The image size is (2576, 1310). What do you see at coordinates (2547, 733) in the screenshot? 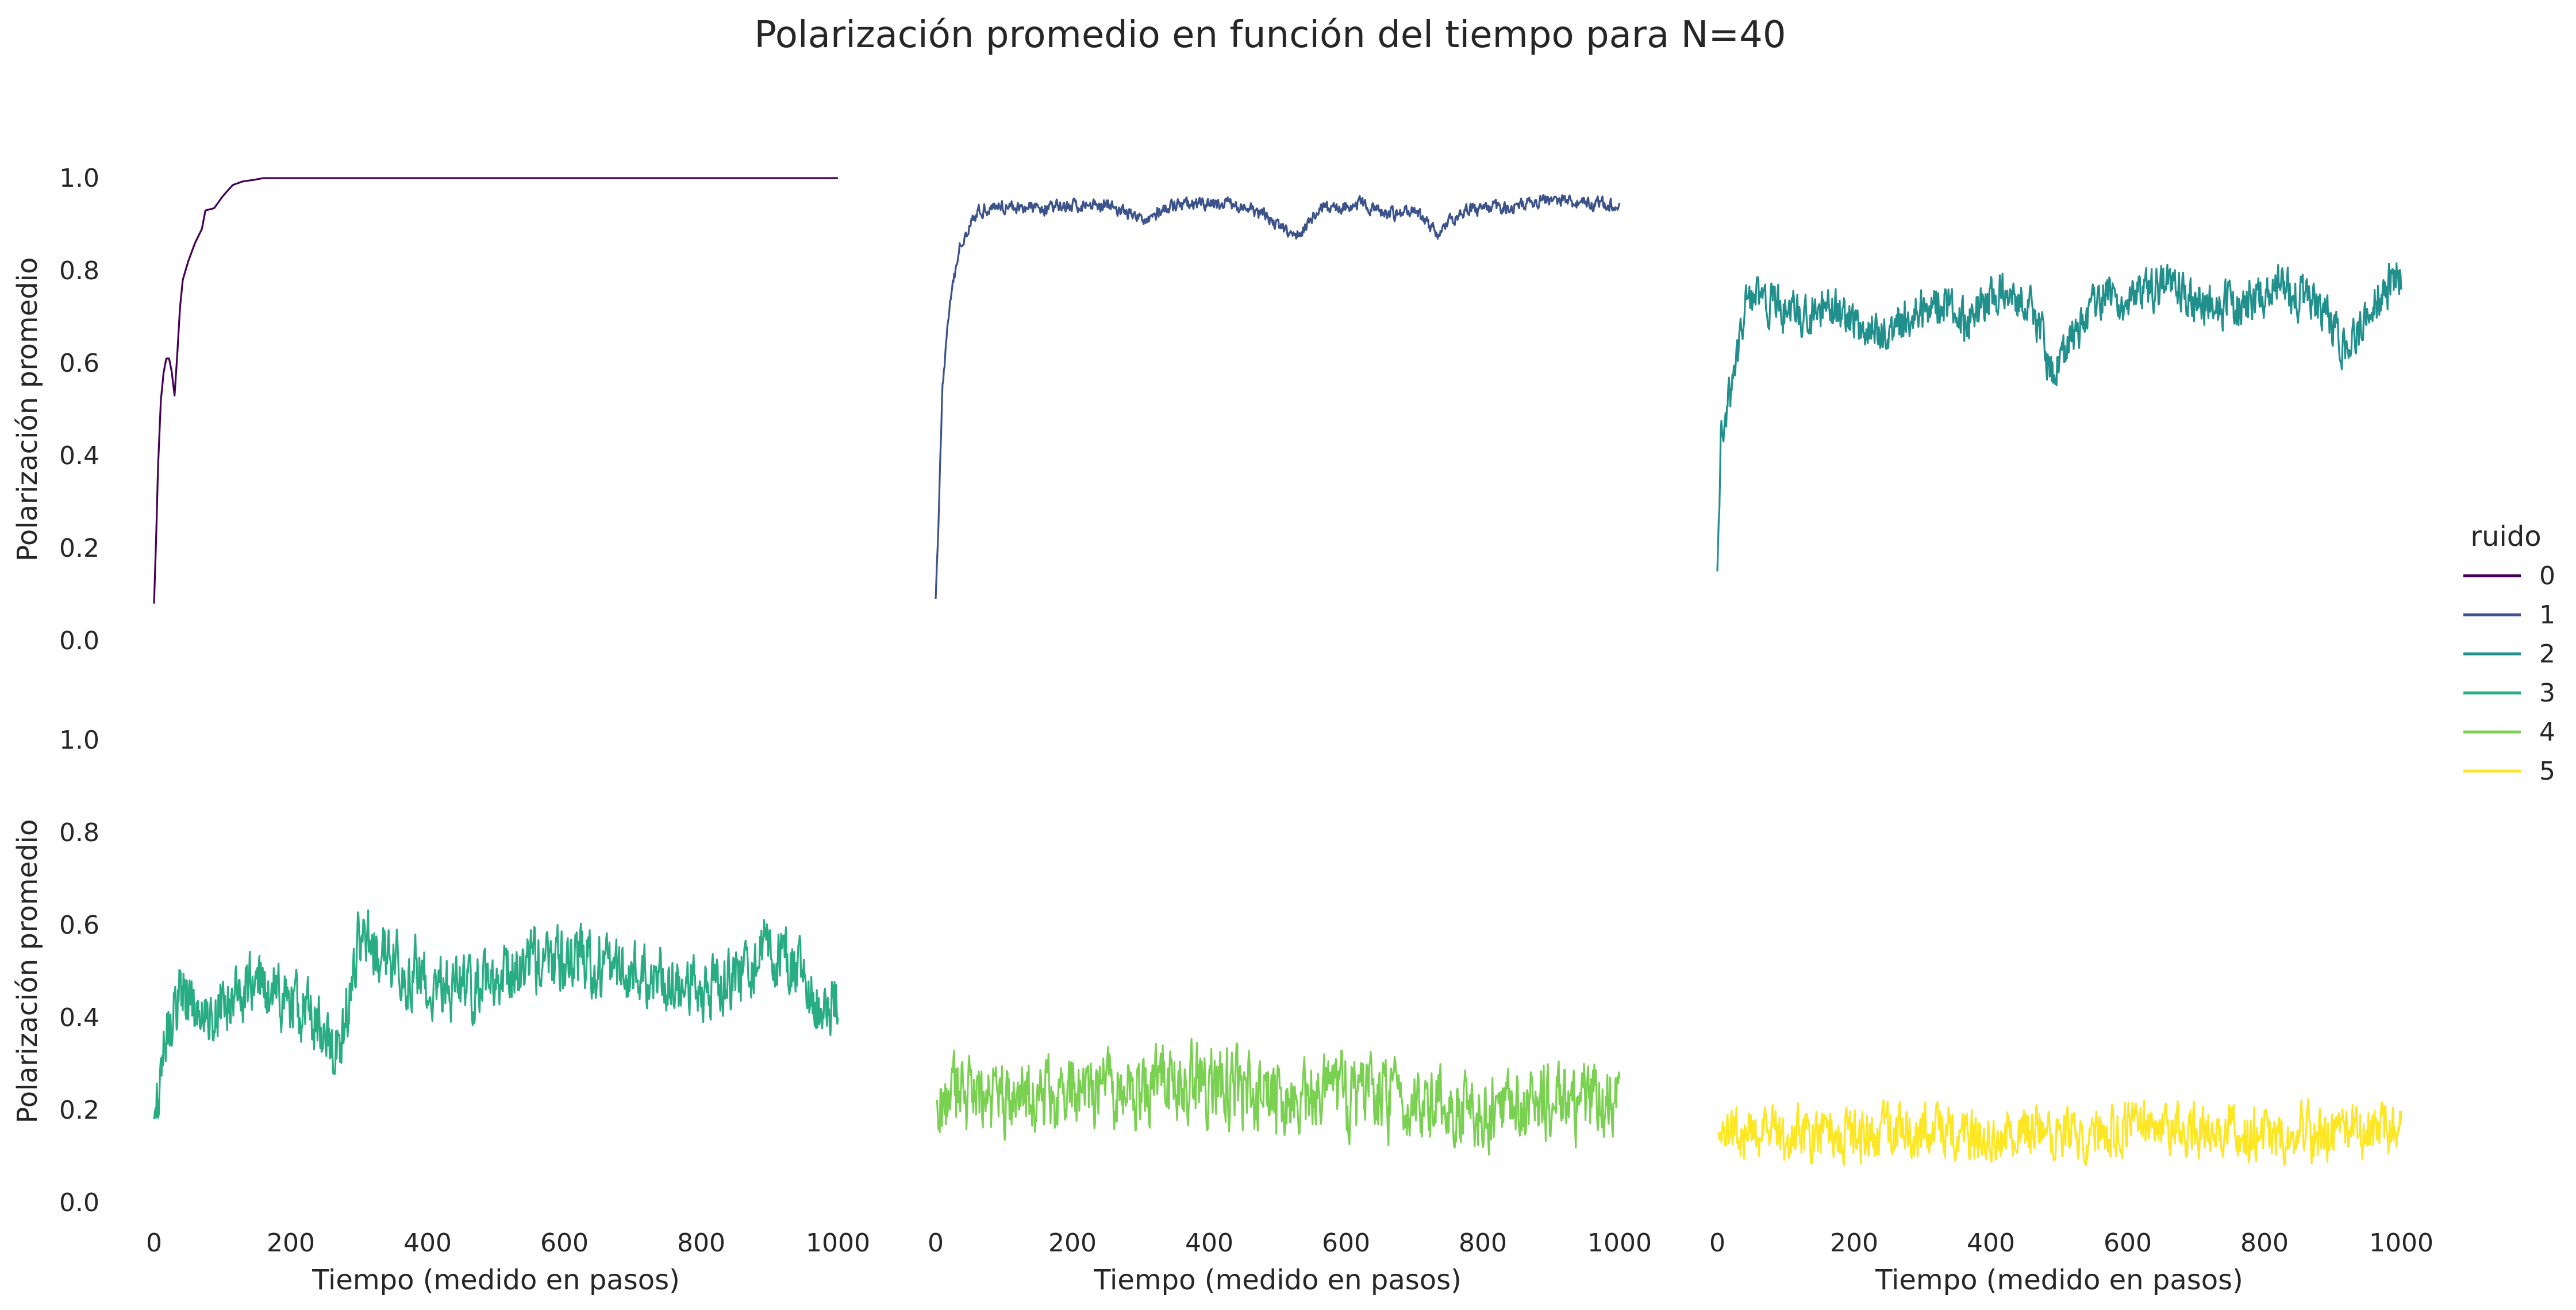
I see `legend-label: 4` at bounding box center [2547, 733].